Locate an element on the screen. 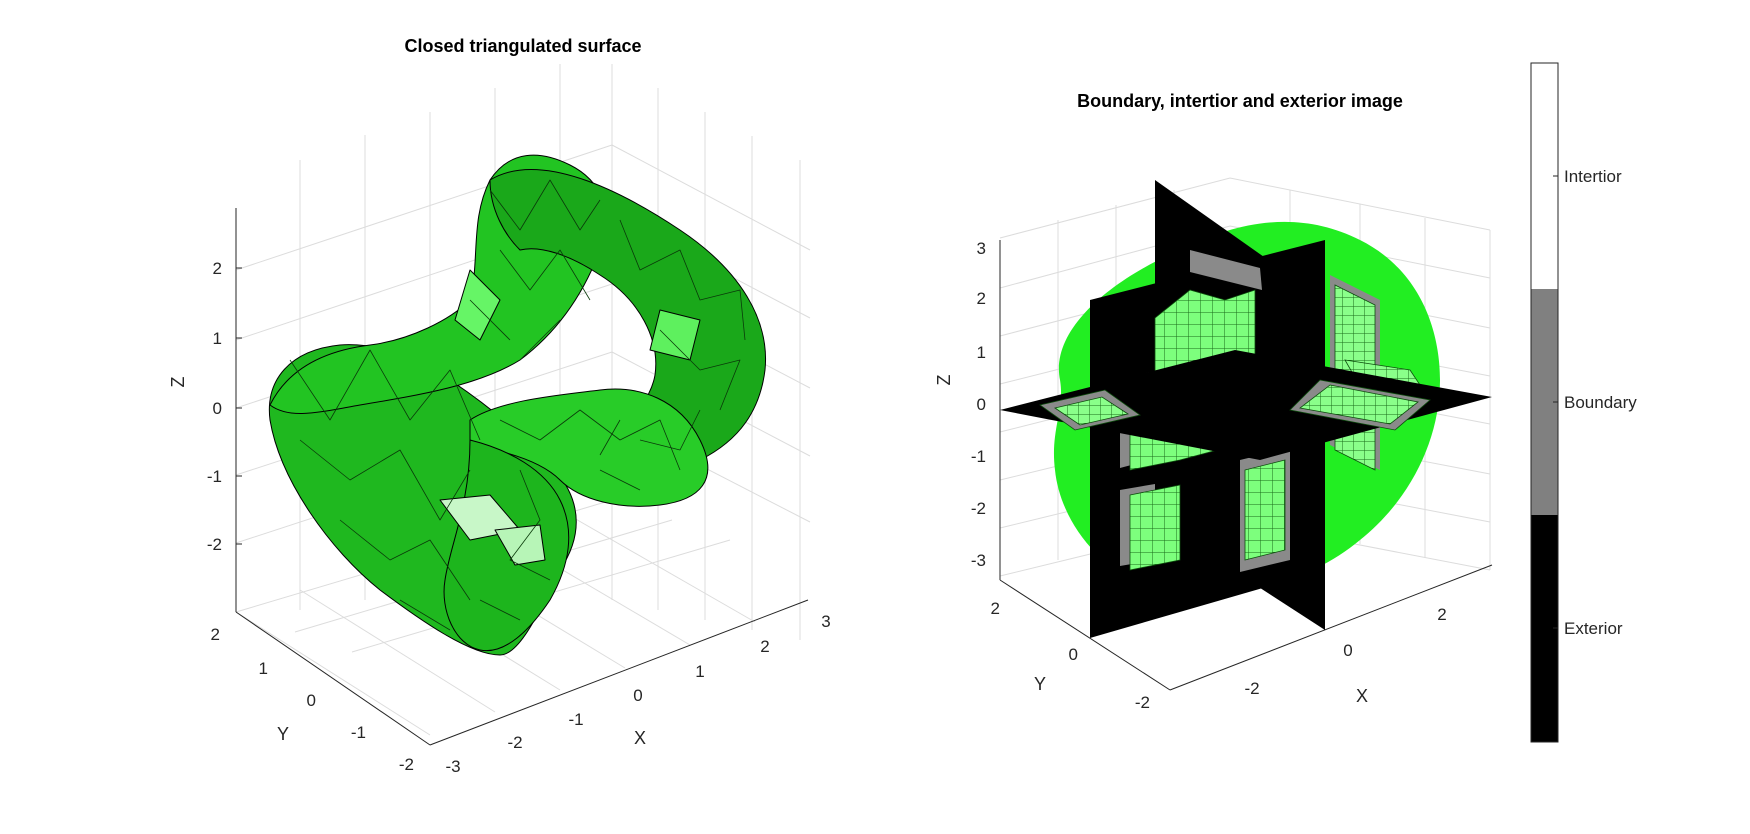 Image resolution: width=1750 pixels, height=834 pixels. colorbar: Intertior Boundary Exterior is located at coordinates (1583, 402).